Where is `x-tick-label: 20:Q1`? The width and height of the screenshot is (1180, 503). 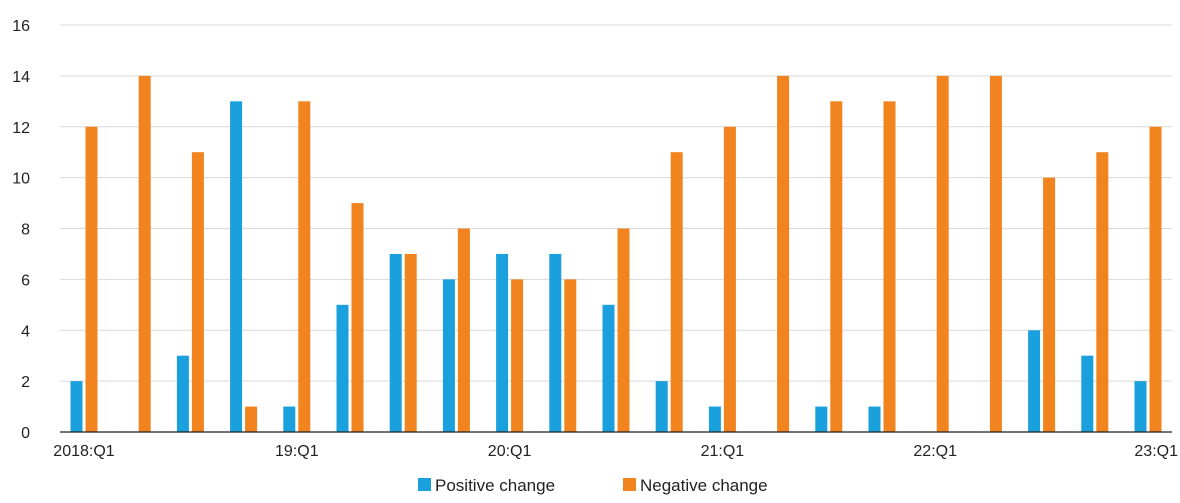 x-tick-label: 20:Q1 is located at coordinates (510, 451).